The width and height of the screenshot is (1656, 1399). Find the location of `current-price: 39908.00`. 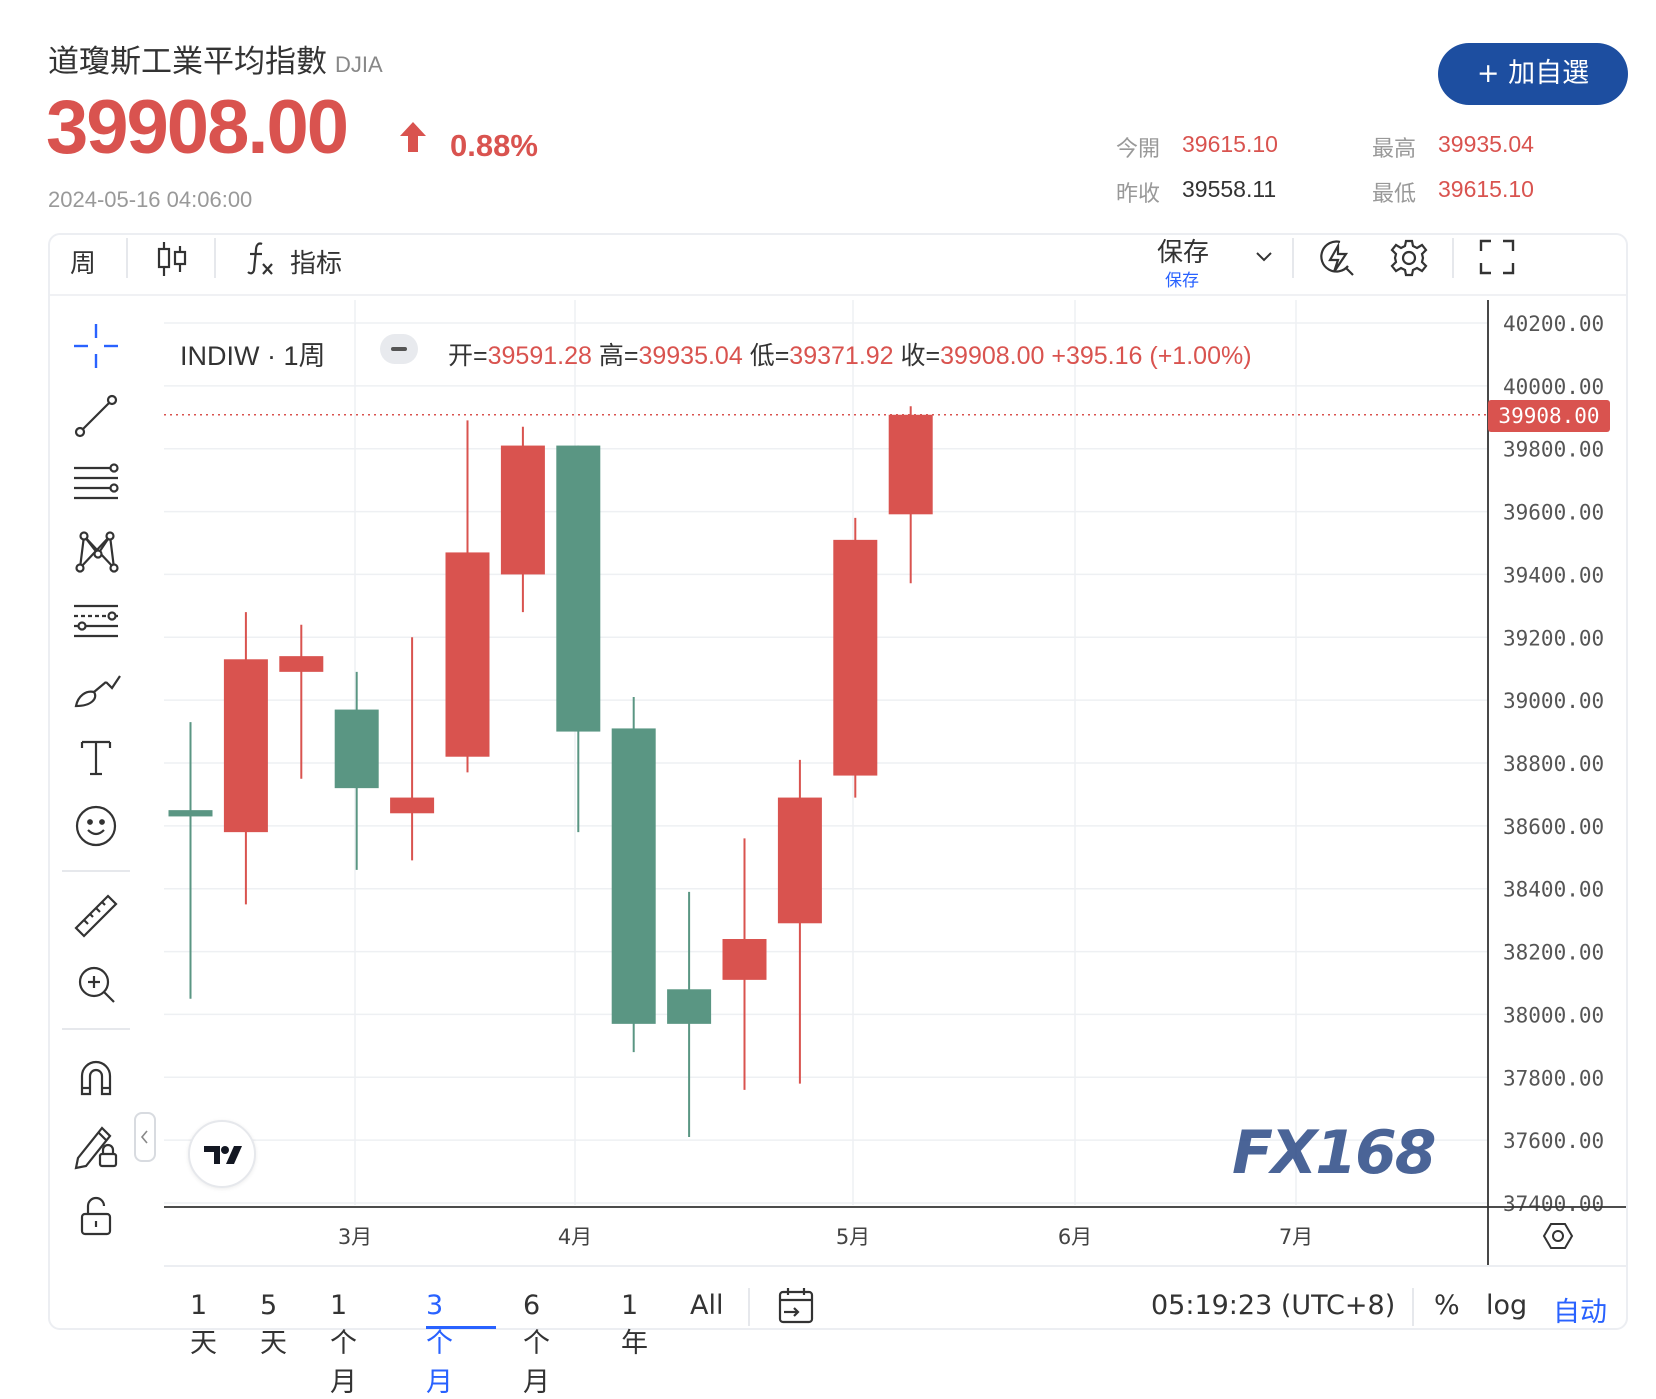

current-price: 39908.00 is located at coordinates (197, 127).